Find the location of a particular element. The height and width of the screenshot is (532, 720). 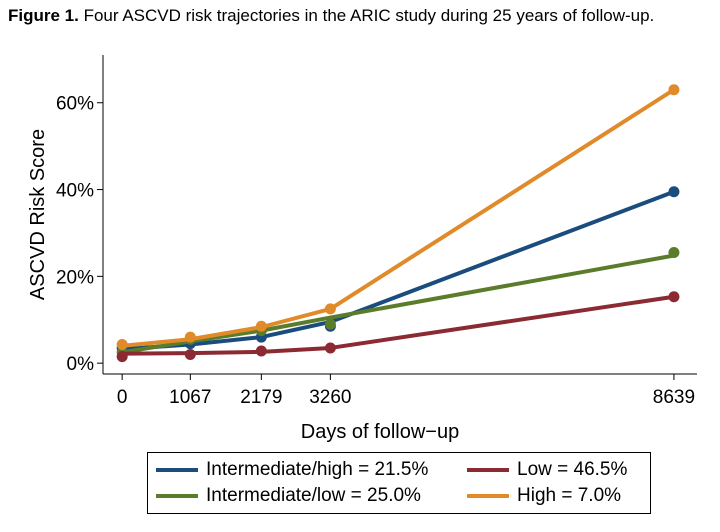

x-tick-label: 2179 is located at coordinates (261, 397).